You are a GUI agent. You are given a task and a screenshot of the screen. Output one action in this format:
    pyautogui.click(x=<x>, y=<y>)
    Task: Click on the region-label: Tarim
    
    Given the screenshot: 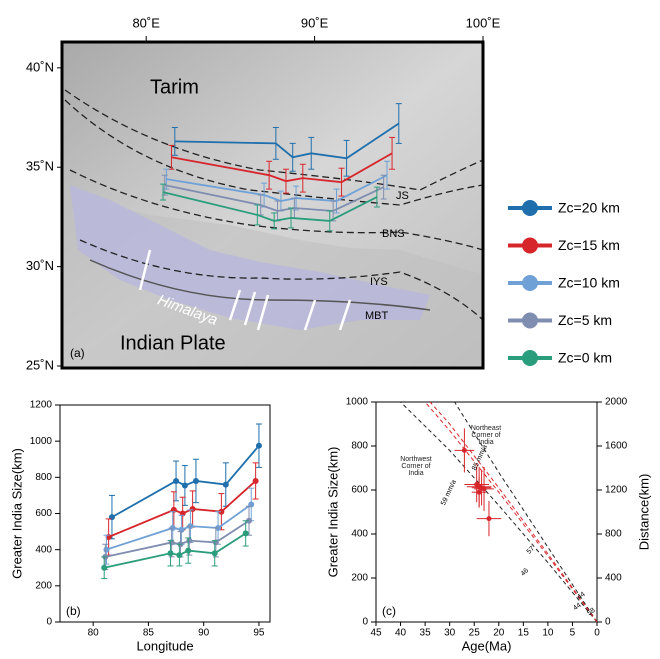 What is the action you would take?
    pyautogui.click(x=174, y=87)
    